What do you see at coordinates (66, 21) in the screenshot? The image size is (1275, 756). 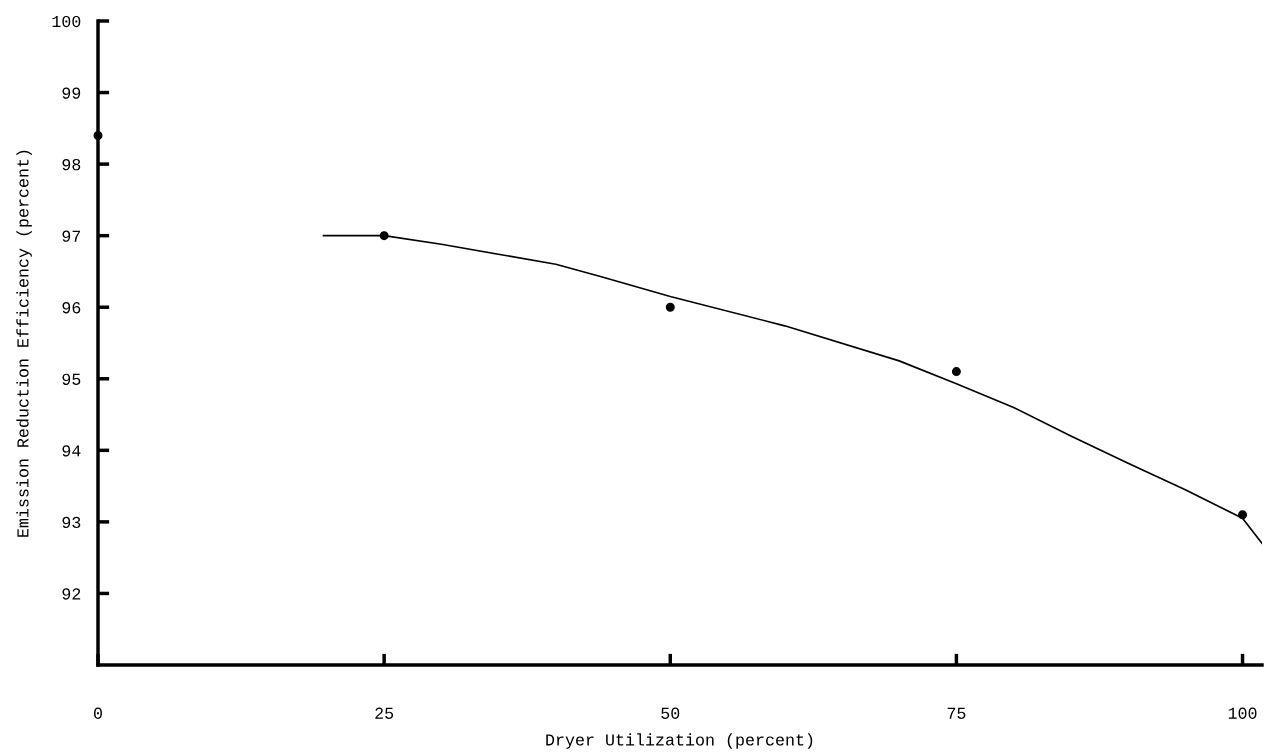 I see `y-tick-label: 100` at bounding box center [66, 21].